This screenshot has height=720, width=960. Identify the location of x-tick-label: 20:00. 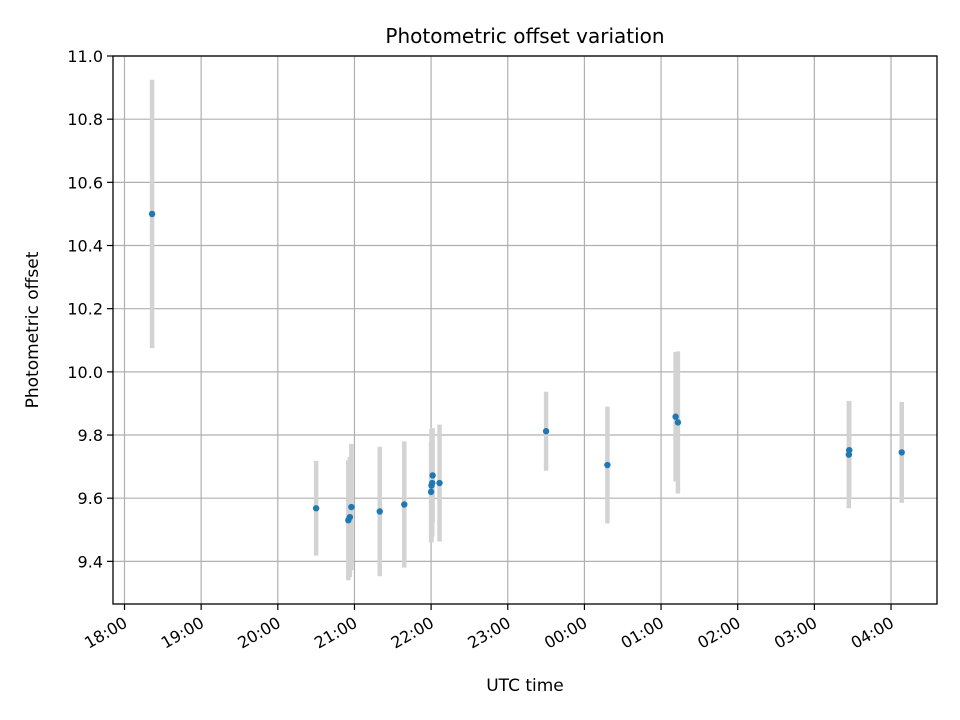
(258, 633).